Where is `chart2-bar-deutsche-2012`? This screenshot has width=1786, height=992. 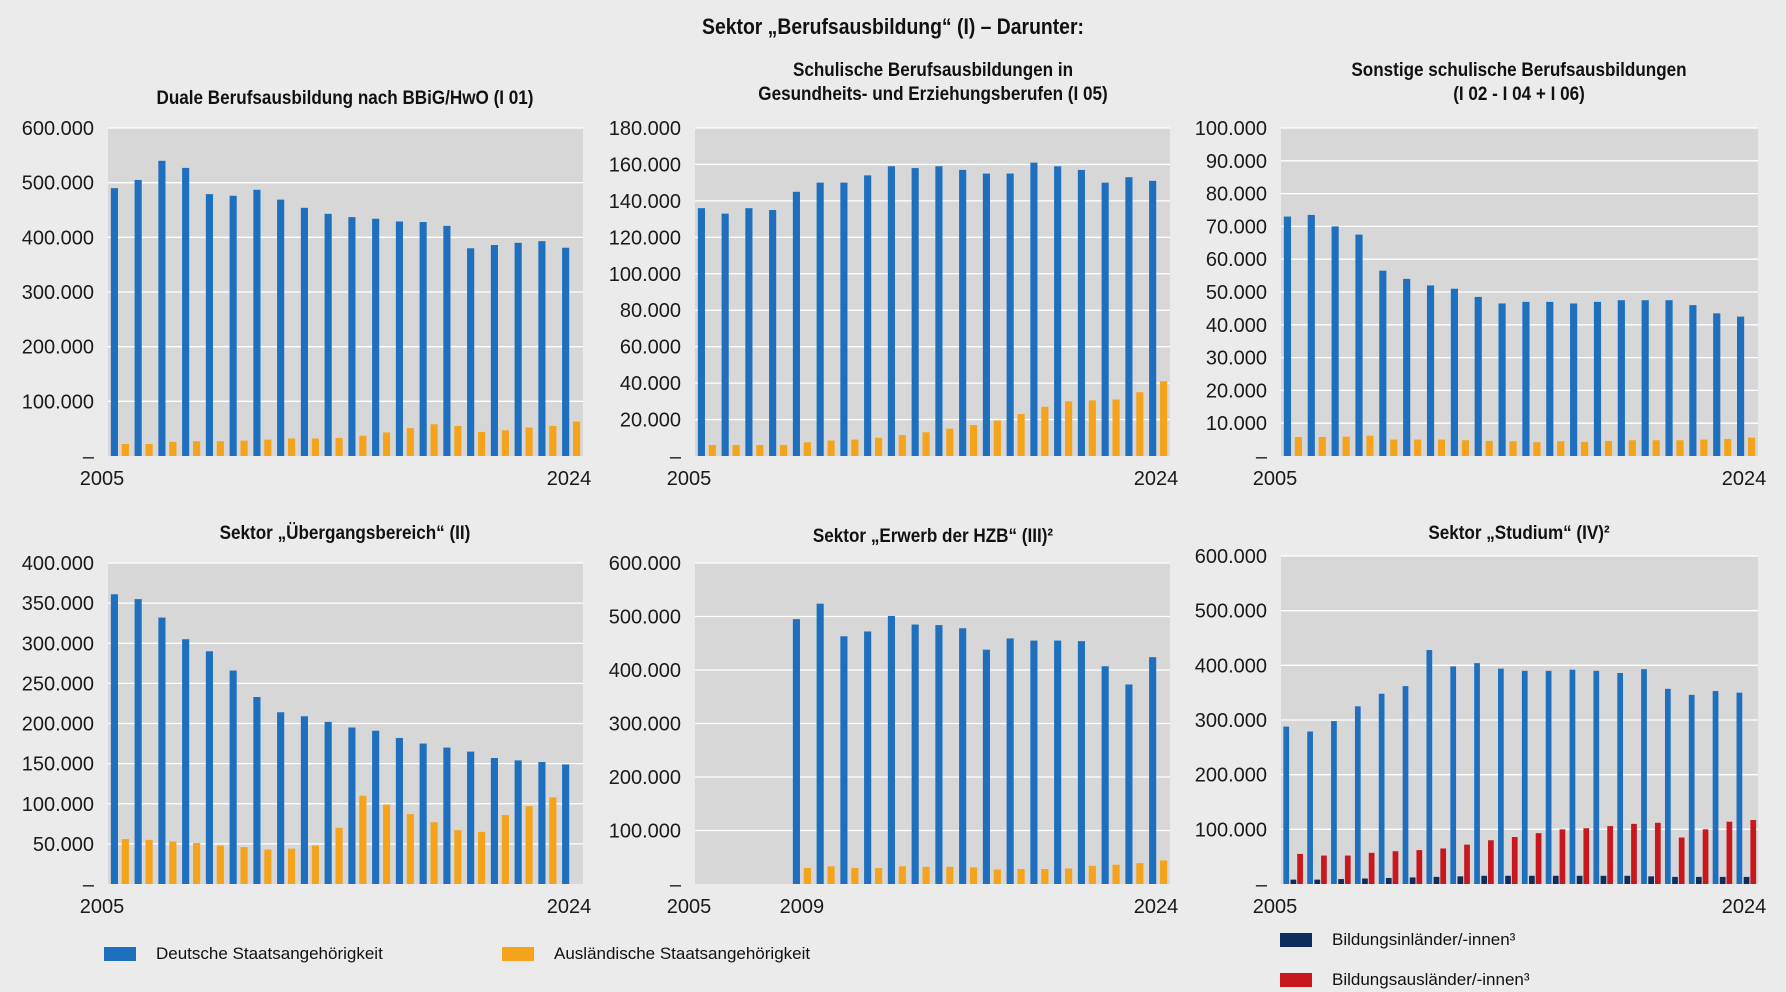 chart2-bar-deutsche-2012 is located at coordinates (868, 315).